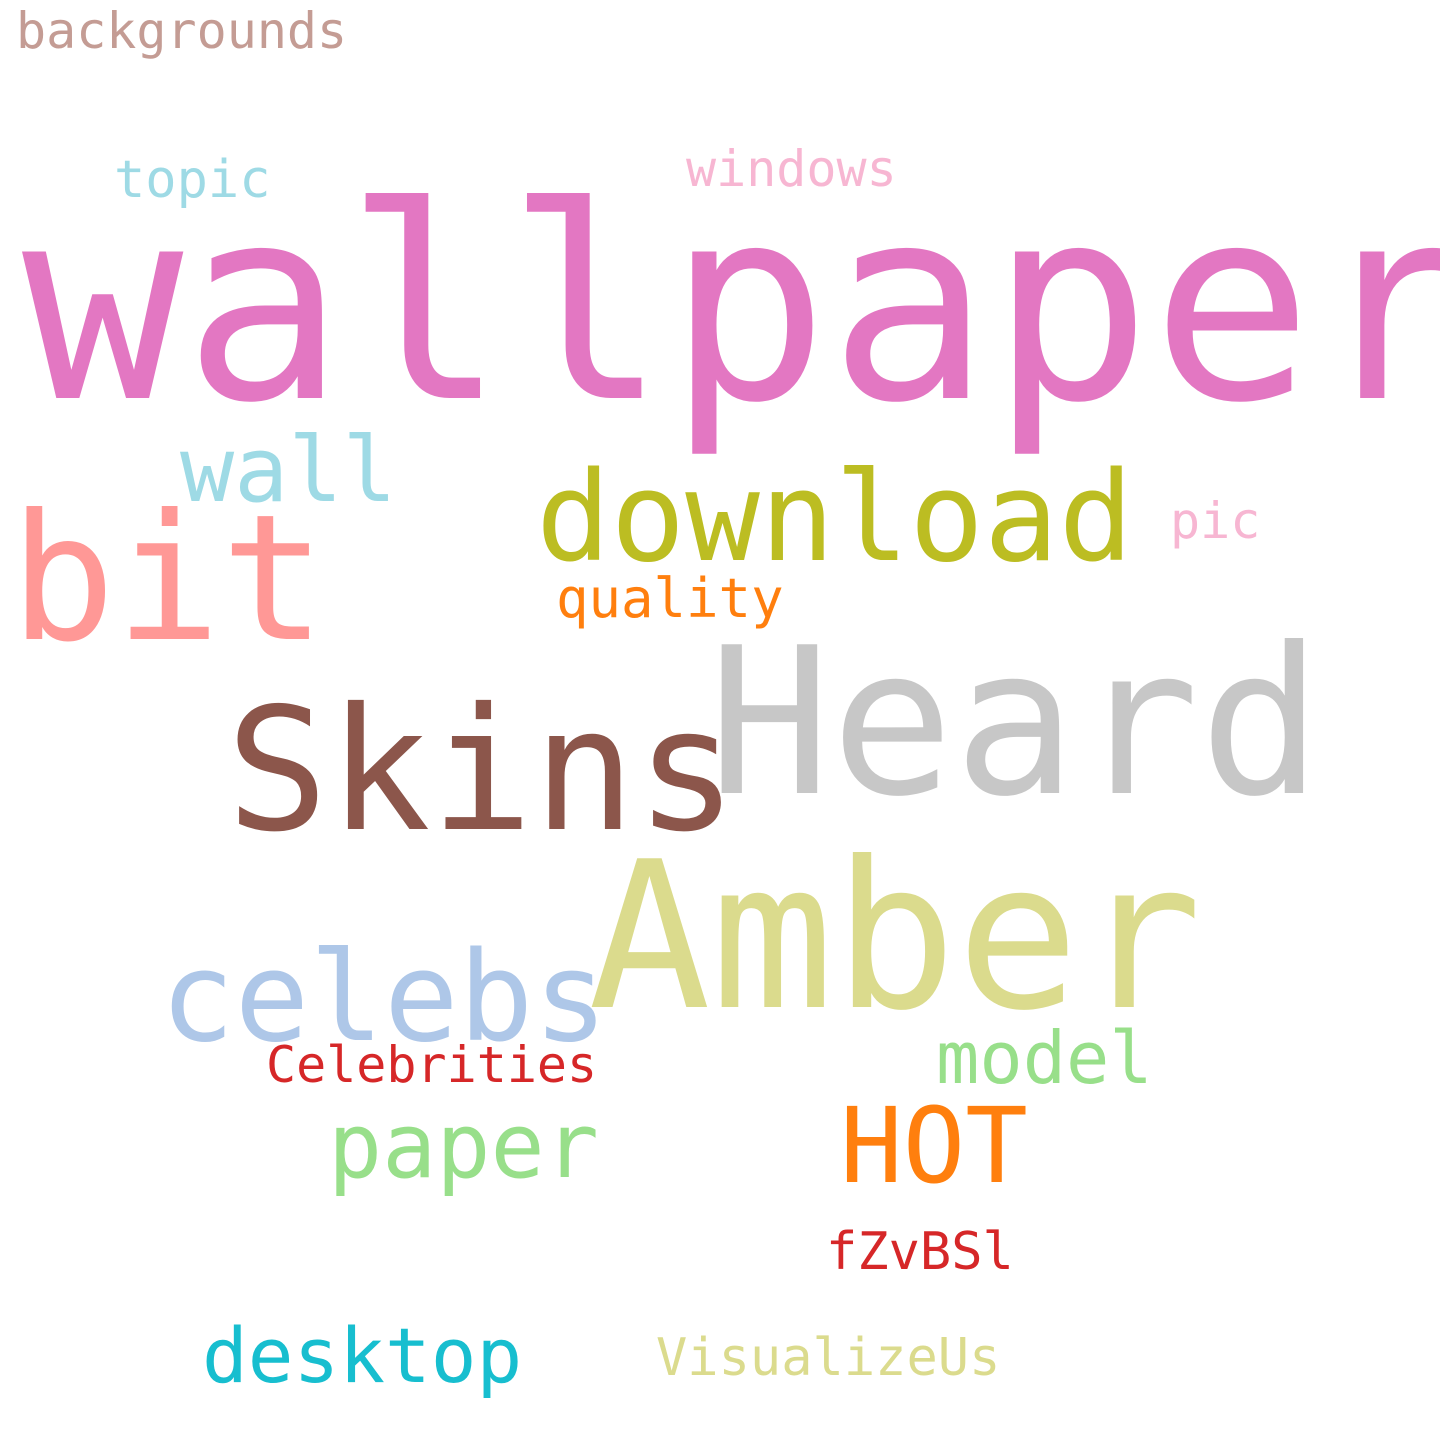  What do you see at coordinates (835, 518) in the screenshot?
I see `word-download: download` at bounding box center [835, 518].